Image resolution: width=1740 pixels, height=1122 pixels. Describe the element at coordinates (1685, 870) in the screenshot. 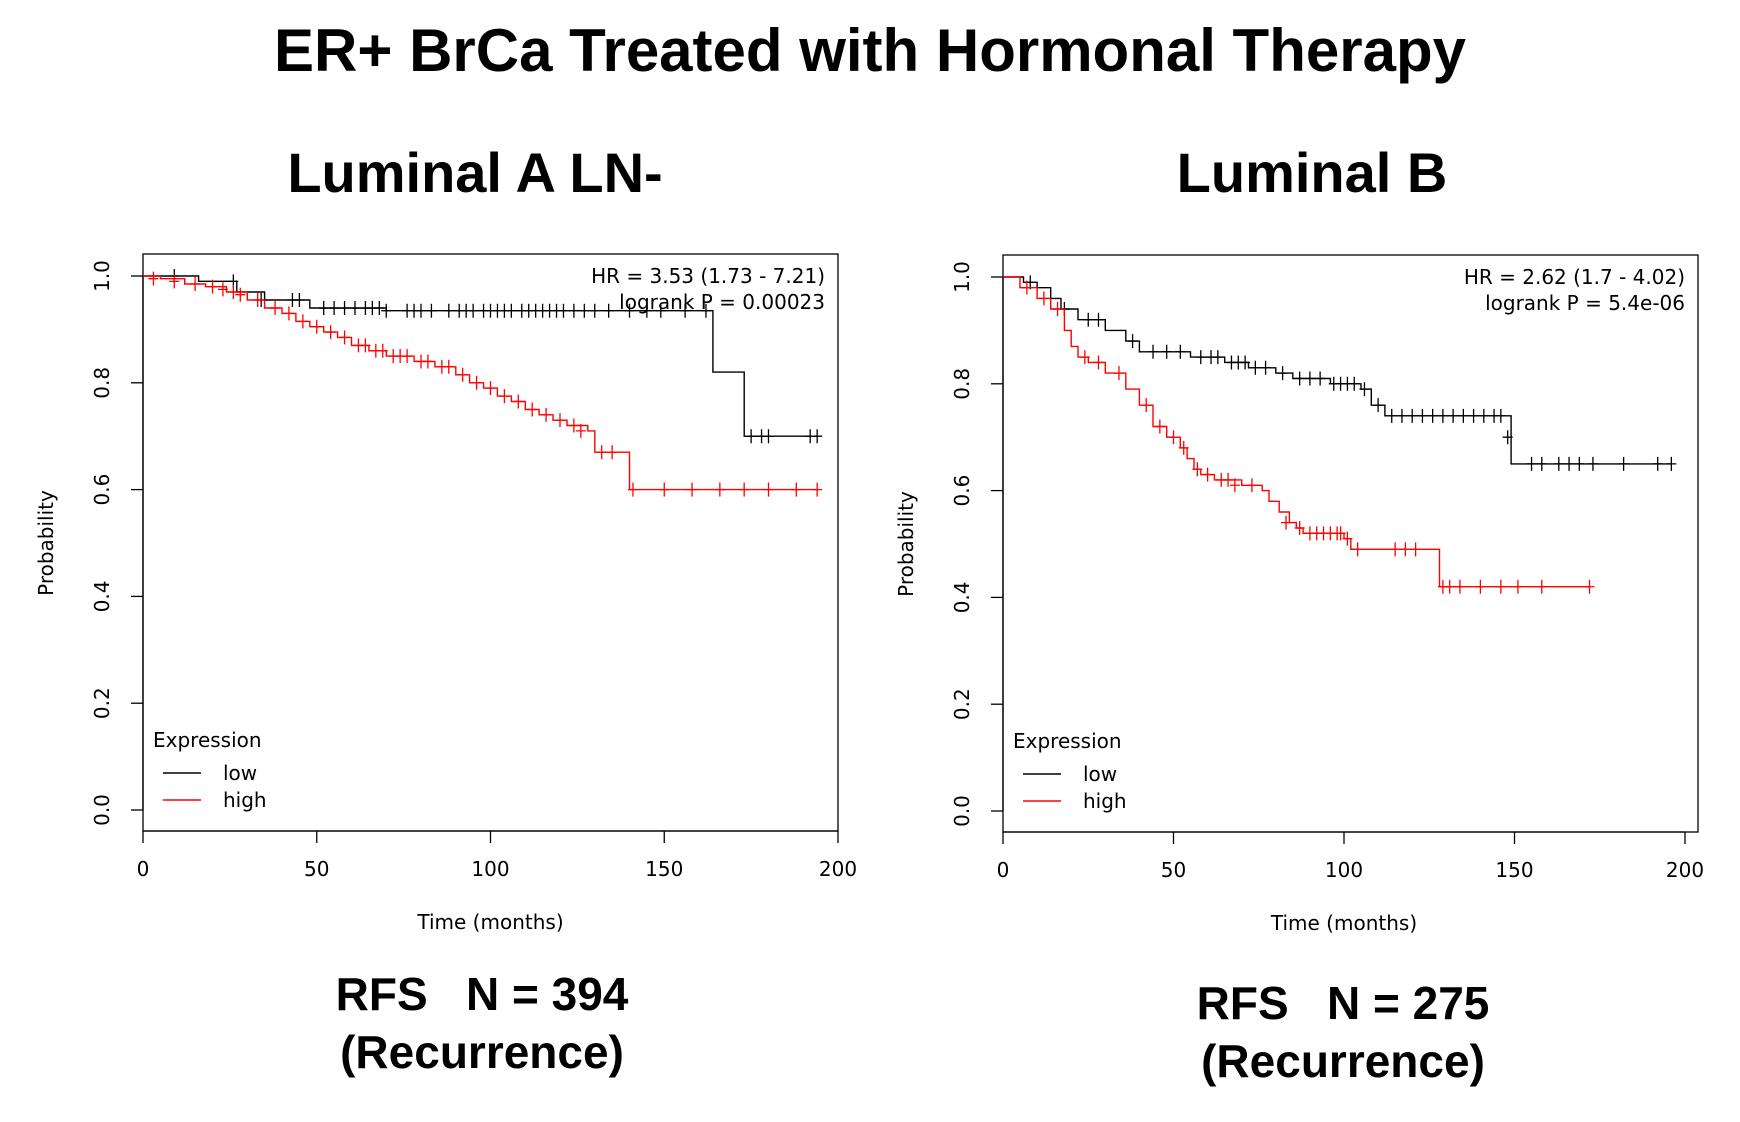

I see `x-tick-label: 200` at that location.